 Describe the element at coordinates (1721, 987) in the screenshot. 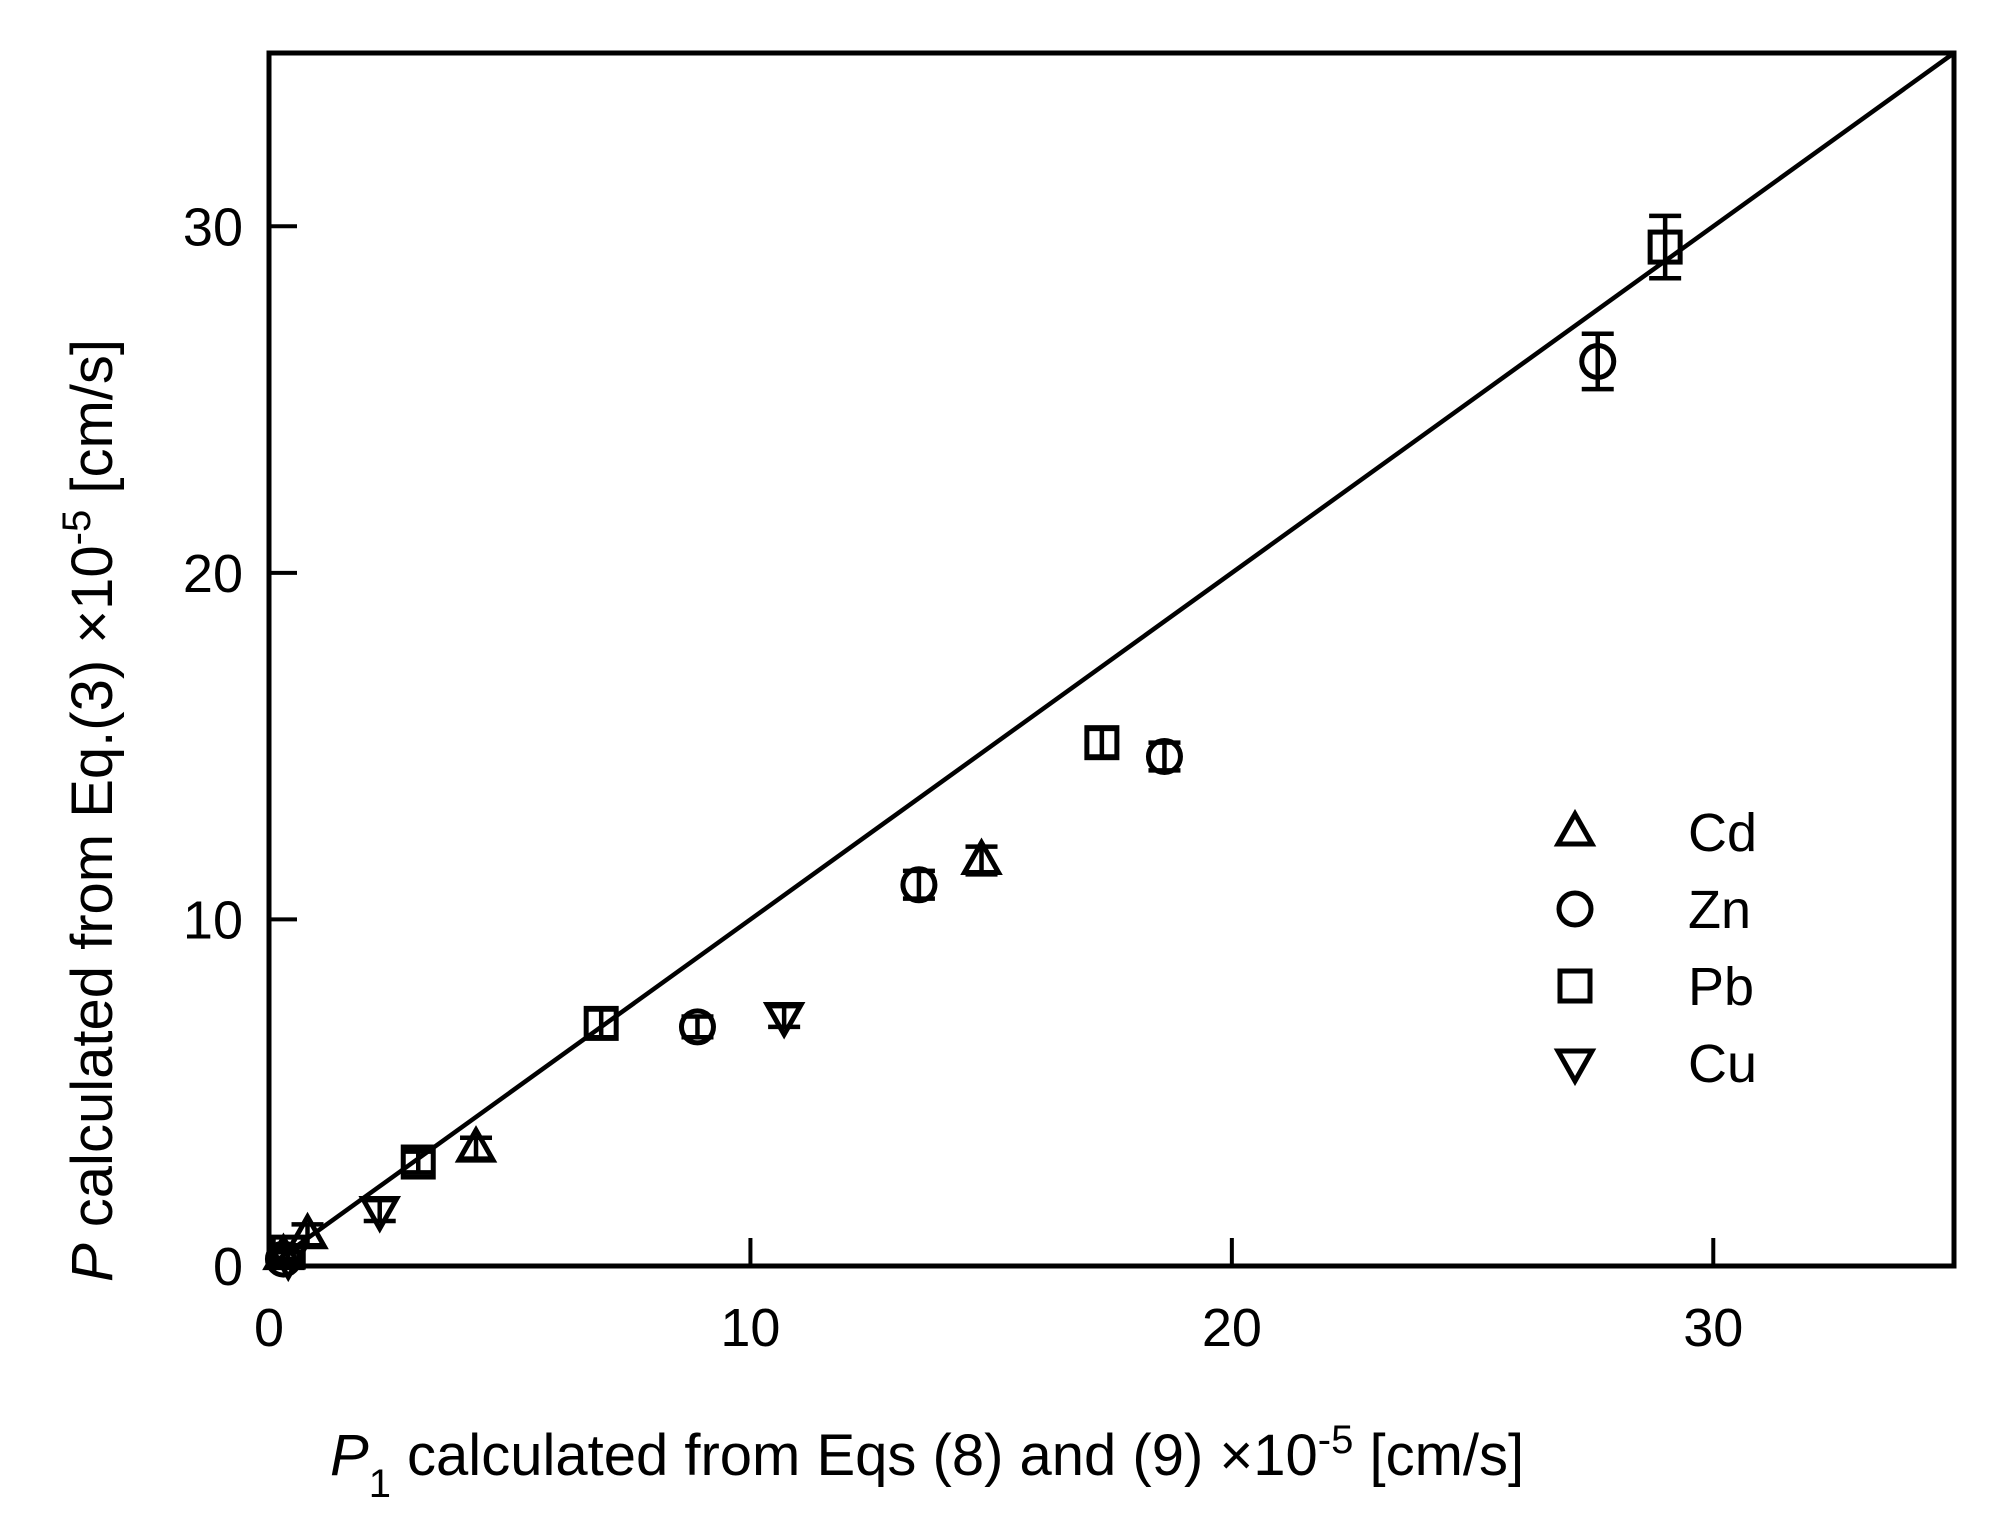

I see `legend-label-pb: Pb` at that location.